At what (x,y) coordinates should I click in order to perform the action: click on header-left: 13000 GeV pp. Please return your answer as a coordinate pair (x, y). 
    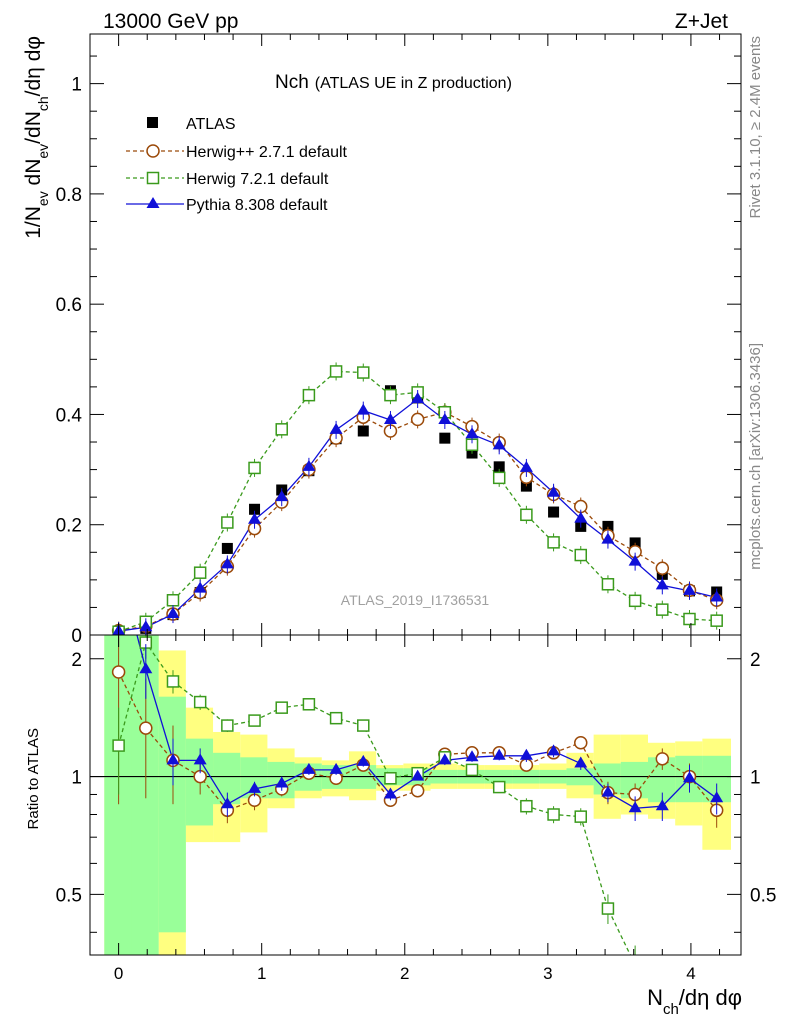
    Looking at the image, I should click on (170, 21).